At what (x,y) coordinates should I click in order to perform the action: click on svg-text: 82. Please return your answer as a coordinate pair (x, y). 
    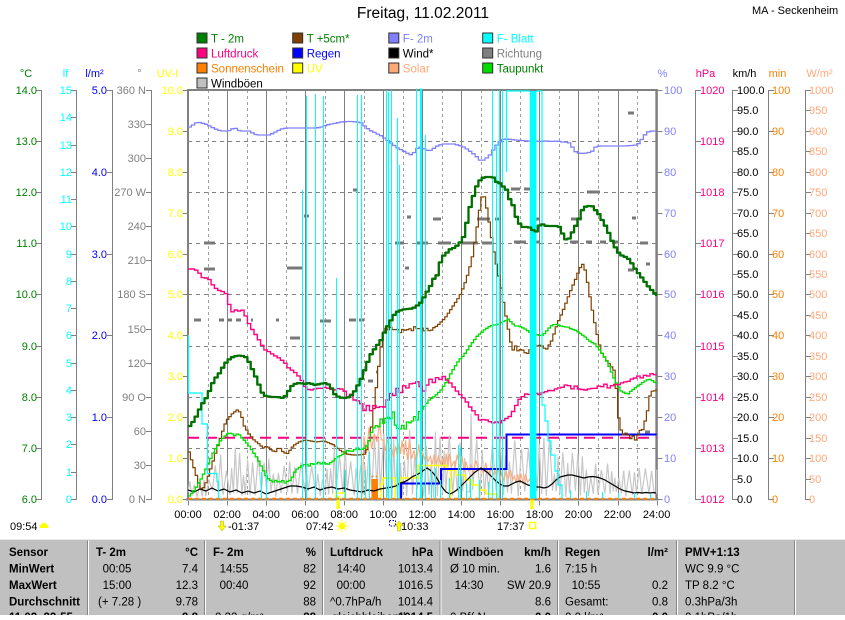
    Looking at the image, I should click on (309, 570).